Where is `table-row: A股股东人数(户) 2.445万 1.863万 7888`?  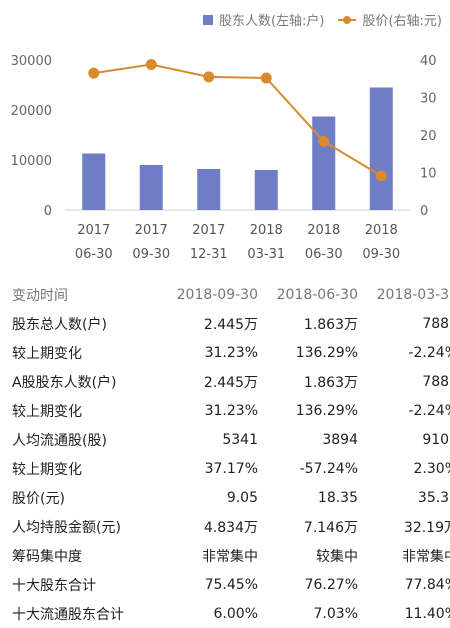 table-row: A股股东人数(户) 2.445万 1.863万 7888 is located at coordinates (225, 381).